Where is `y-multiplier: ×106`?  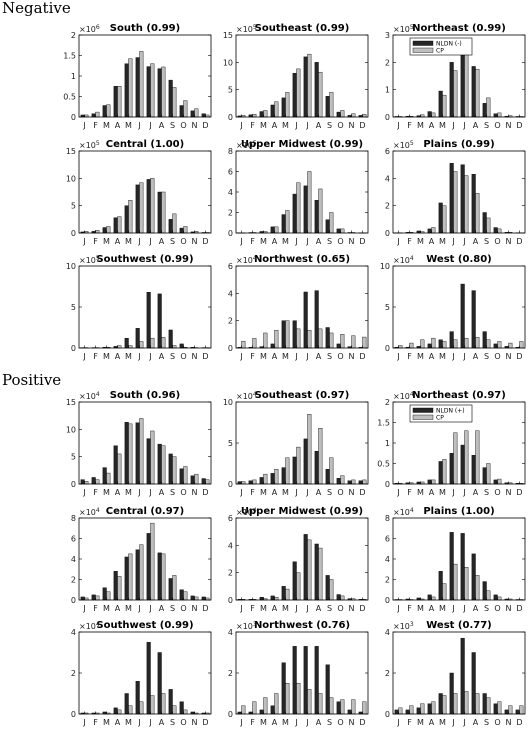 y-multiplier: ×106 is located at coordinates (89, 29).